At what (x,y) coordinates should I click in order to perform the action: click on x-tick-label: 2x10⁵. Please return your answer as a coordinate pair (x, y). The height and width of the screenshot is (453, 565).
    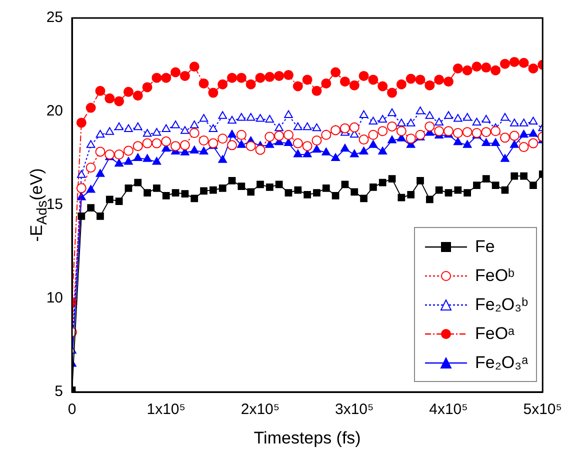
    Looking at the image, I should click on (260, 409).